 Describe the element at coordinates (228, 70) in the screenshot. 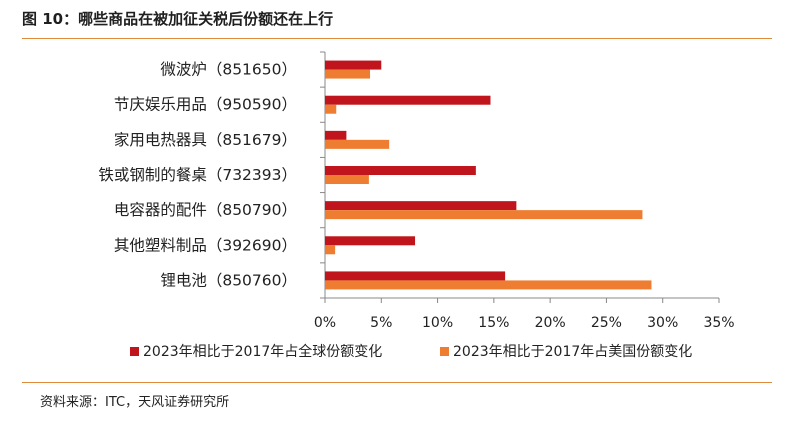

I see `category-label: 微波炉（851650）` at that location.